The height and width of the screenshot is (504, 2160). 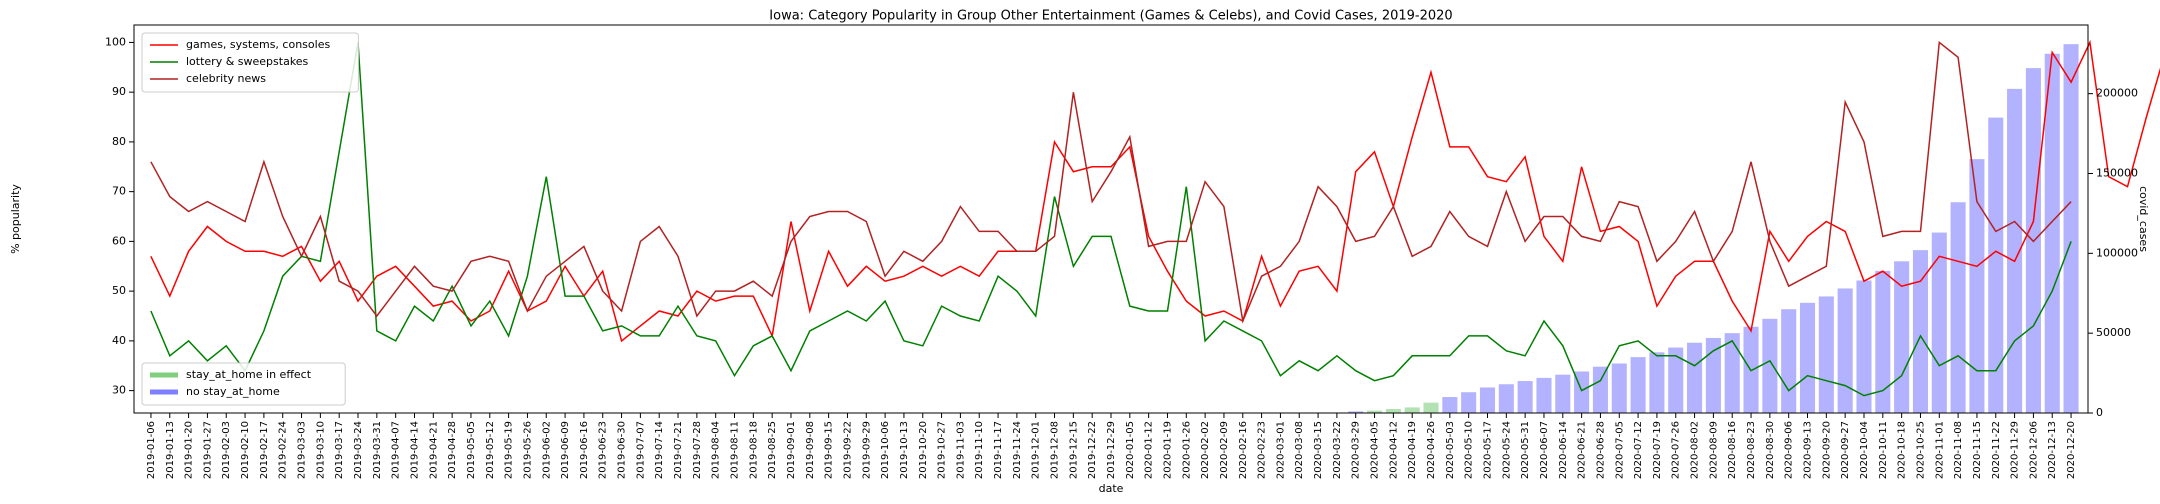 What do you see at coordinates (119, 91) in the screenshot?
I see `y-tick-label: 90` at bounding box center [119, 91].